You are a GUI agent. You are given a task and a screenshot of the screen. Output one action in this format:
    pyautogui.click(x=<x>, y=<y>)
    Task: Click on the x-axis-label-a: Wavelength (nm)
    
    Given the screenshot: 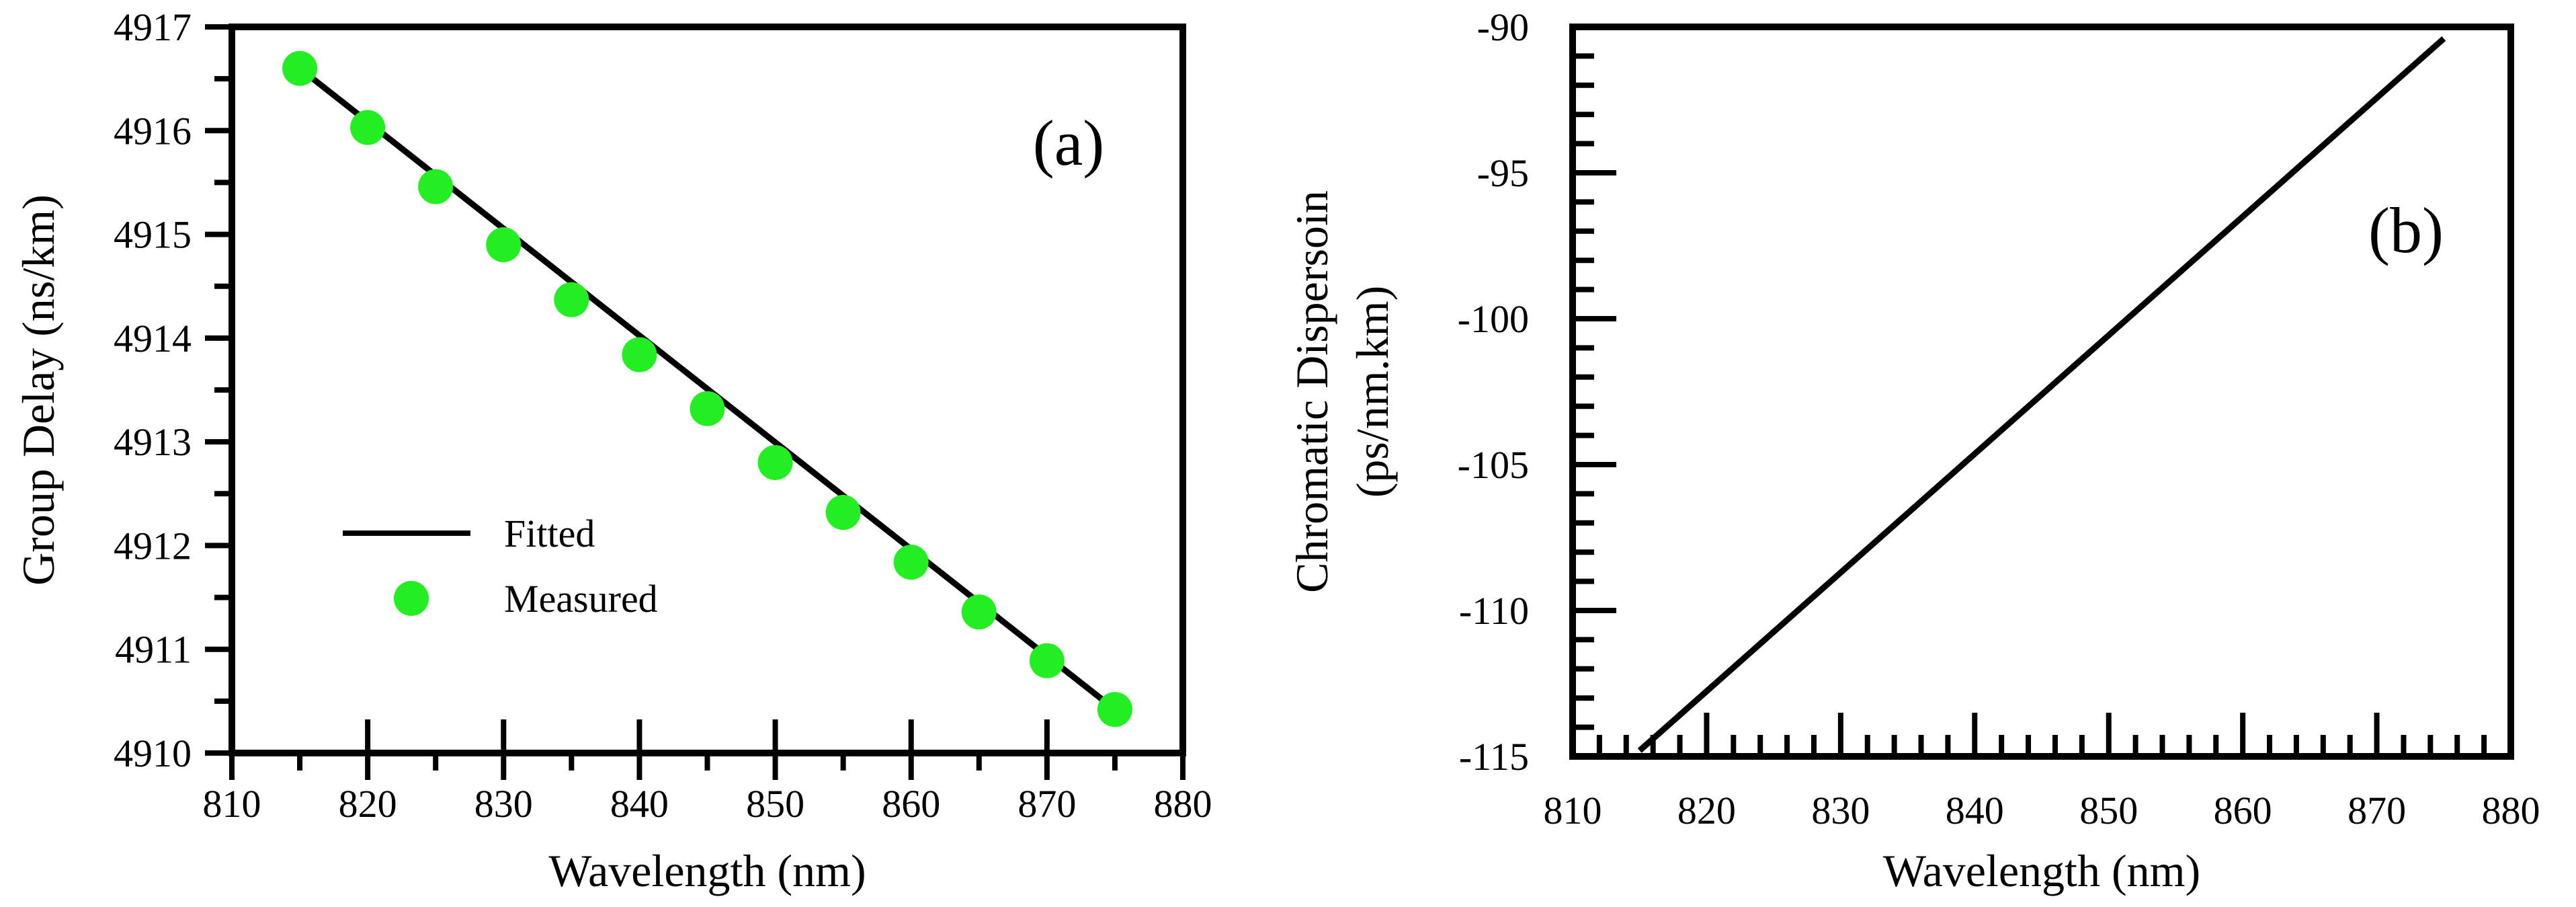 What is the action you would take?
    pyautogui.click(x=707, y=870)
    